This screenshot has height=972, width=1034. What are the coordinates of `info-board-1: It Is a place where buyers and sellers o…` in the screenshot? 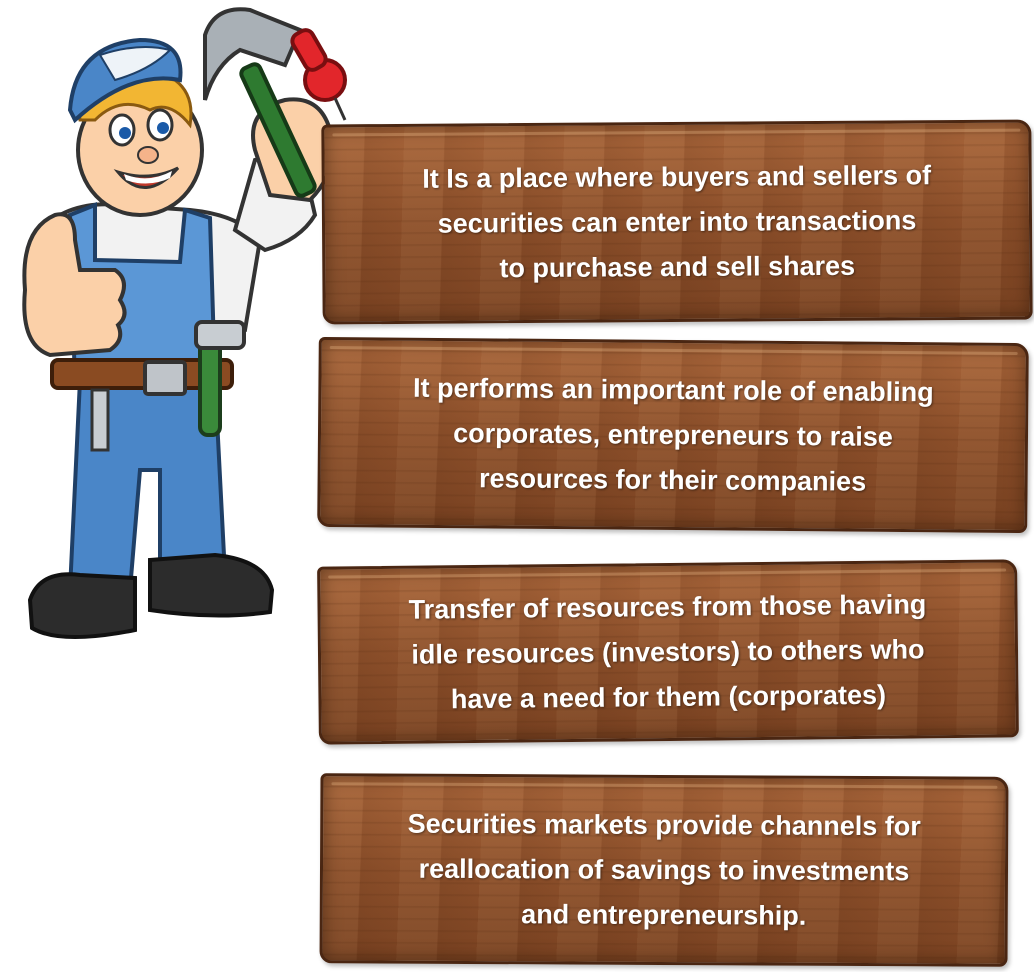 It's located at (677, 222).